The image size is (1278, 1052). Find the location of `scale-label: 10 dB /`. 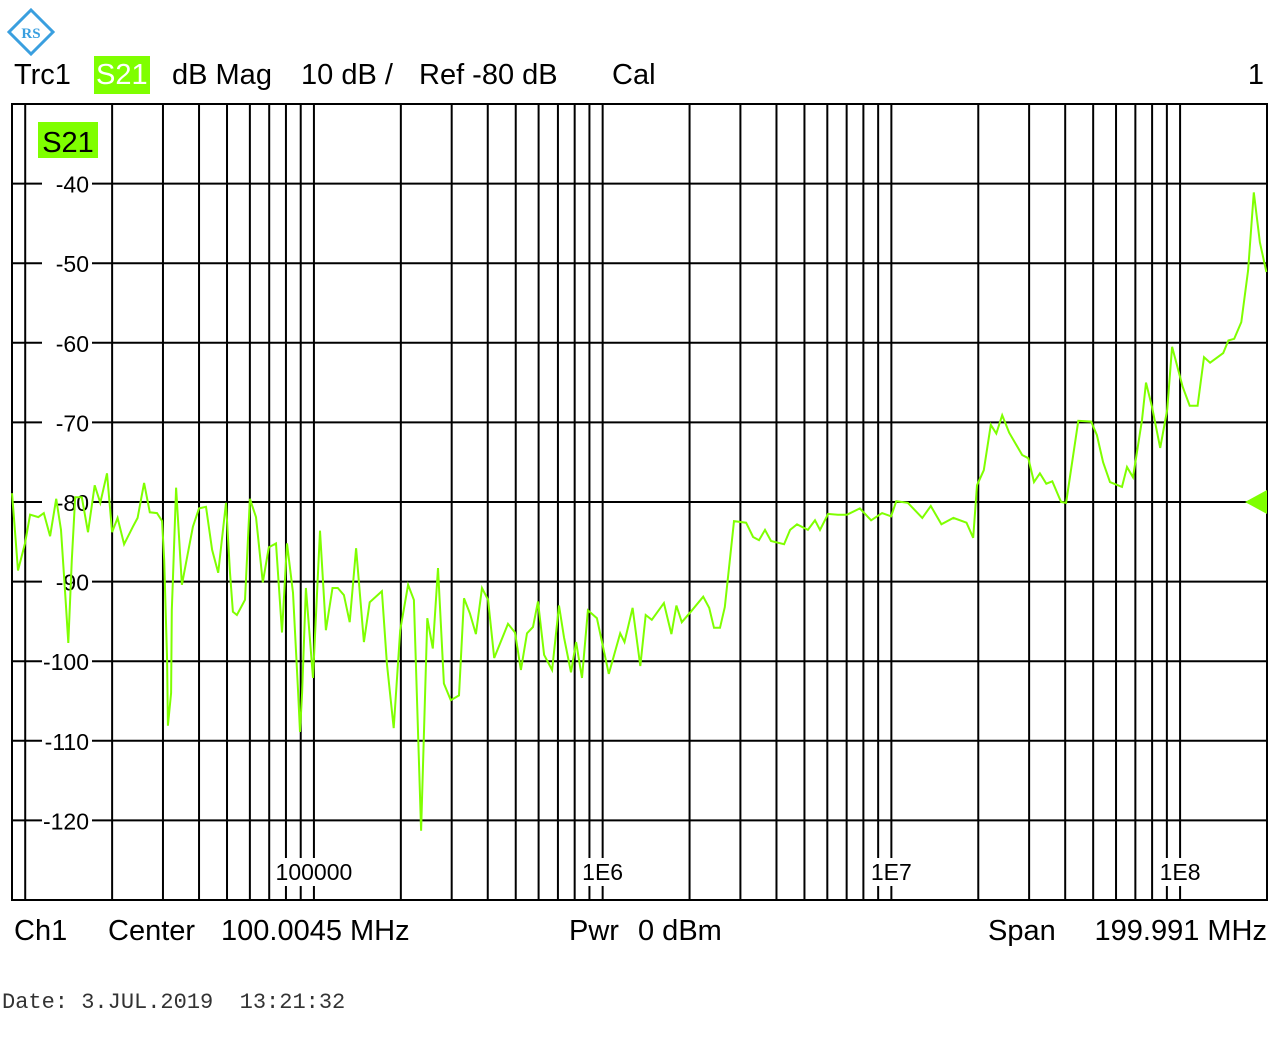

scale-label: 10 dB / is located at coordinates (347, 75).